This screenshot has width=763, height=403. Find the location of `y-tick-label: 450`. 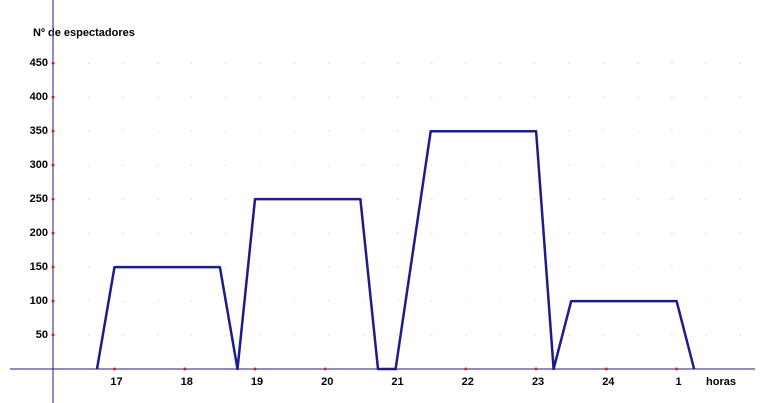

y-tick-label: 450 is located at coordinates (39, 63).